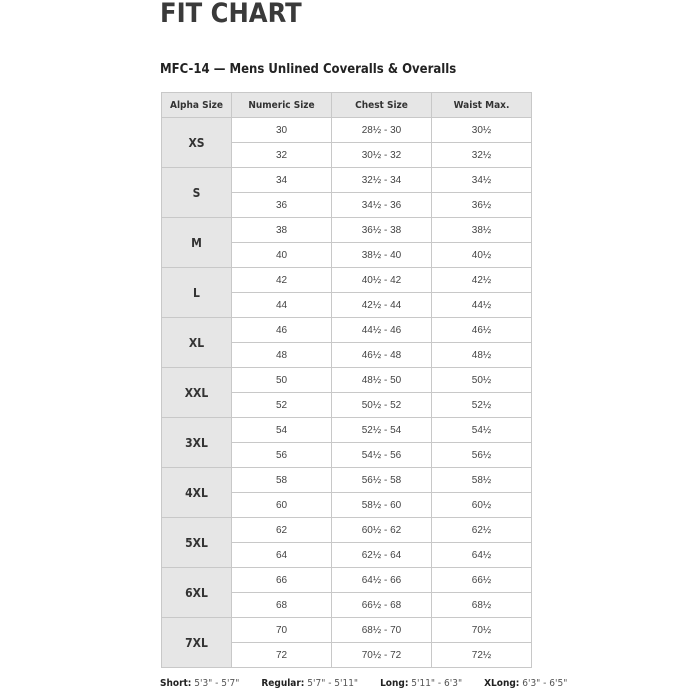 This screenshot has width=700, height=700. I want to click on waist-max-cell: 40½, so click(481, 255).